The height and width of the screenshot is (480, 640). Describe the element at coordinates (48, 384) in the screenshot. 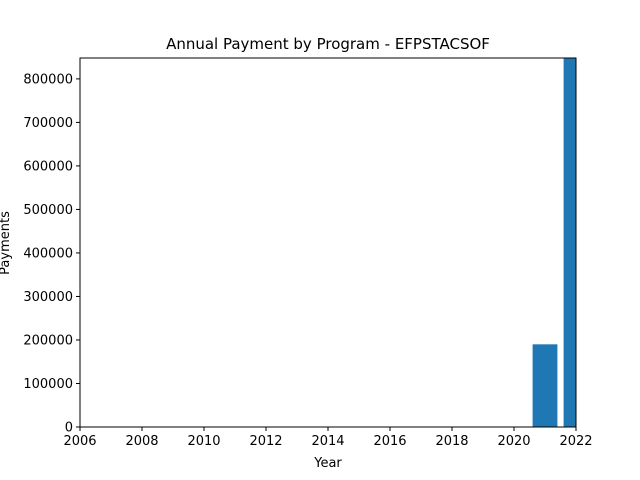

I see `y-tick-label: 100000` at that location.